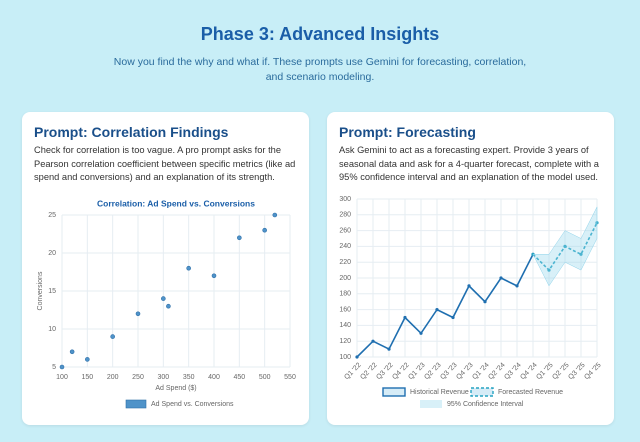  I want to click on x-tick-label: Q3 '23, so click(448, 371).